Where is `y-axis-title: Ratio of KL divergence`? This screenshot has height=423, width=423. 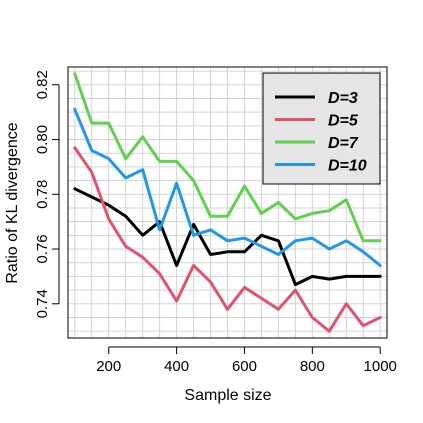 y-axis-title: Ratio of KL divergence is located at coordinates (12, 202).